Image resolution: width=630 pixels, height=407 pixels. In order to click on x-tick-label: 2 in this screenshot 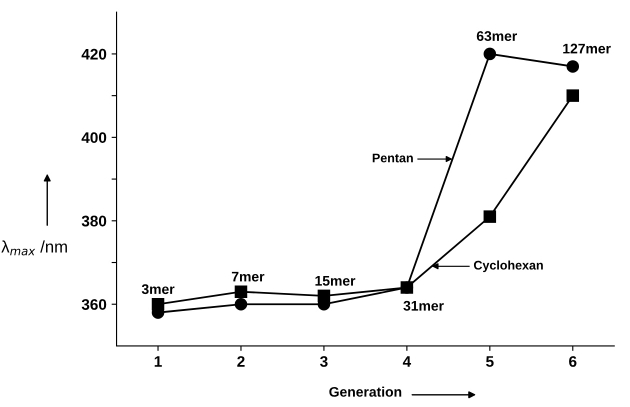, I will do `click(241, 361)`.